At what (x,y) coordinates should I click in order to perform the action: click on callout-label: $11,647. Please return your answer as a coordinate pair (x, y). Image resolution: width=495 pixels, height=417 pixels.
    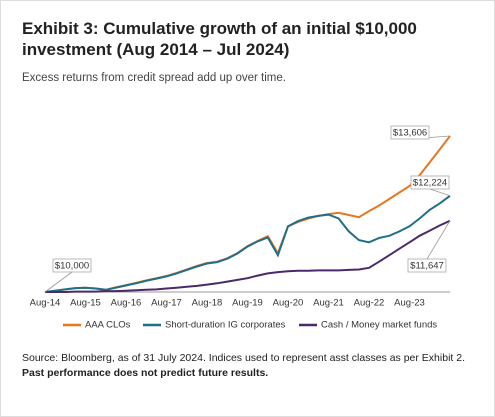
    Looking at the image, I should click on (427, 266).